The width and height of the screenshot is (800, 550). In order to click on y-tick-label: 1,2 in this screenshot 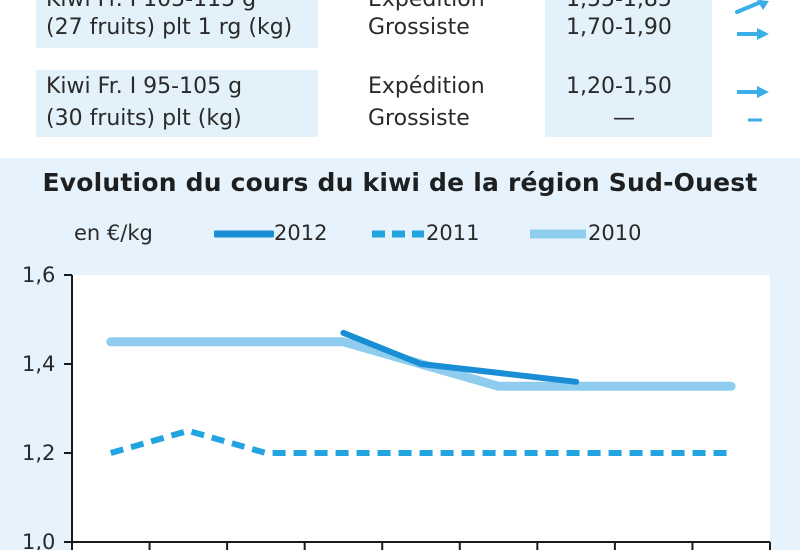, I will do `click(38, 453)`.